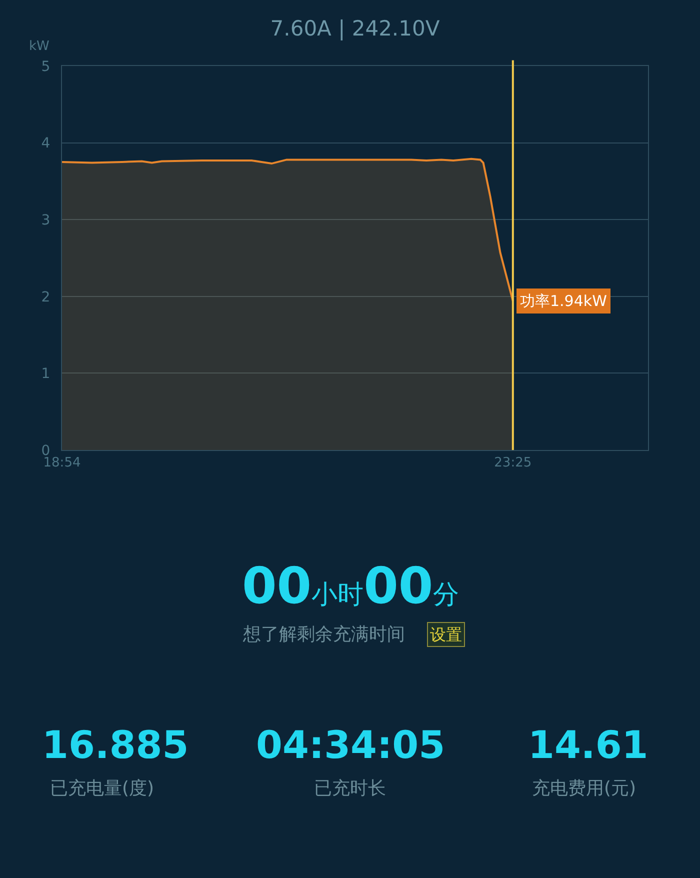 Image resolution: width=700 pixels, height=878 pixels. What do you see at coordinates (351, 745) in the screenshot?
I see `text: 04:34:05` at bounding box center [351, 745].